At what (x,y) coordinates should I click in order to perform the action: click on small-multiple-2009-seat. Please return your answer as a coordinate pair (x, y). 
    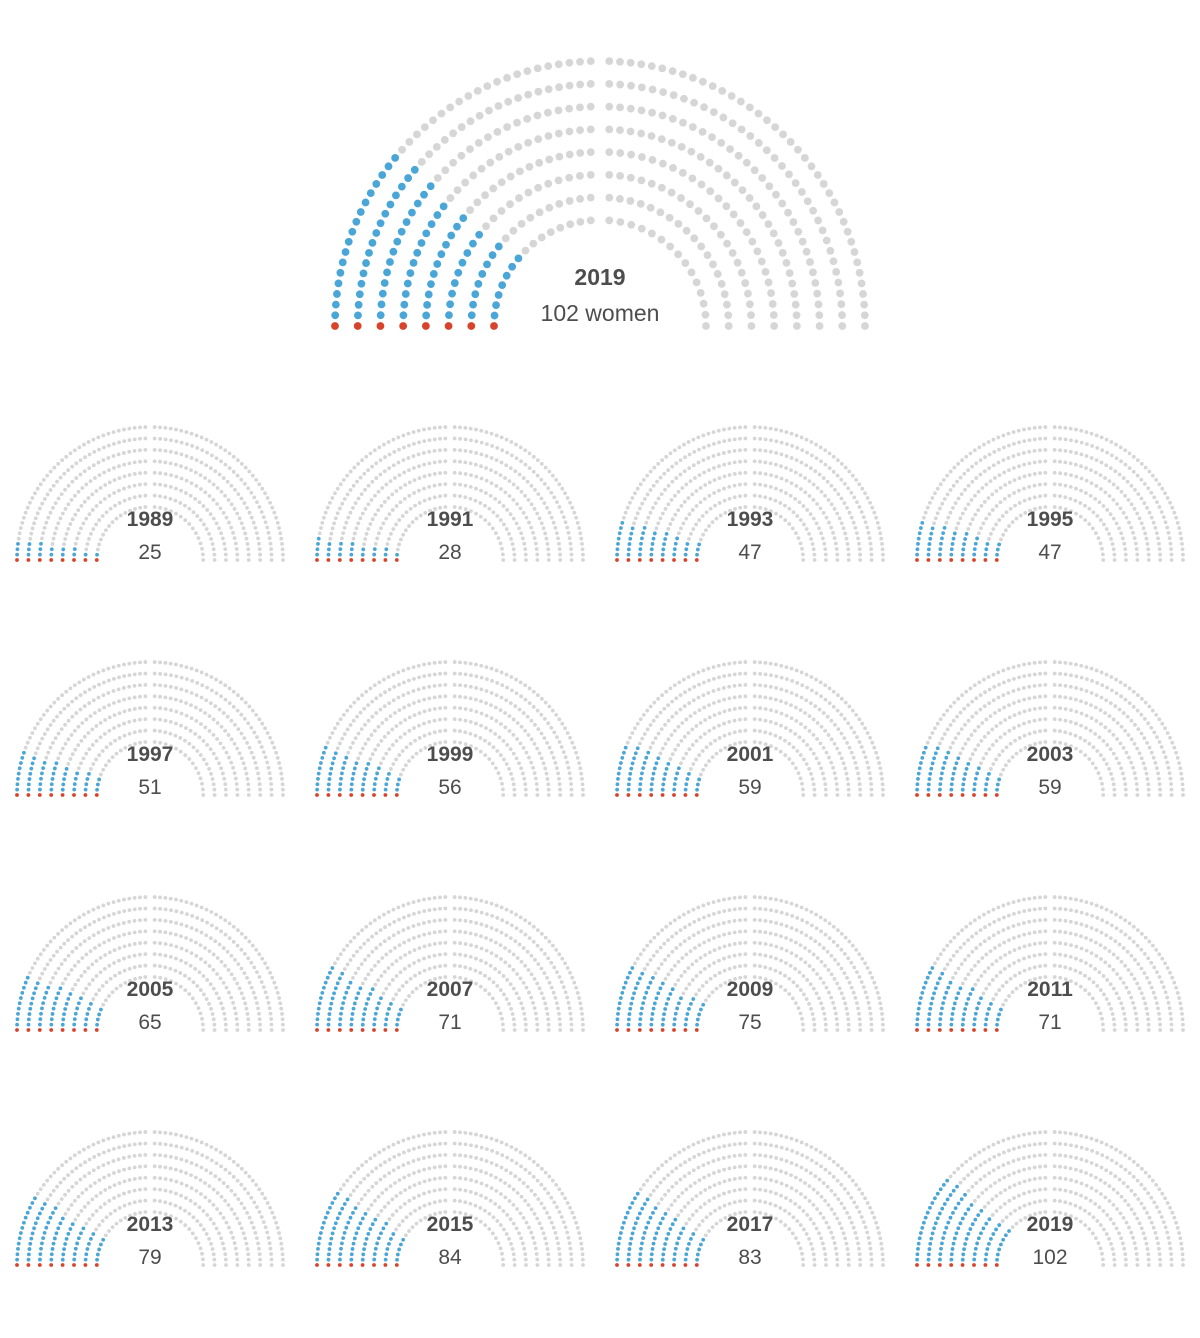
    Looking at the image, I should click on (688, 968).